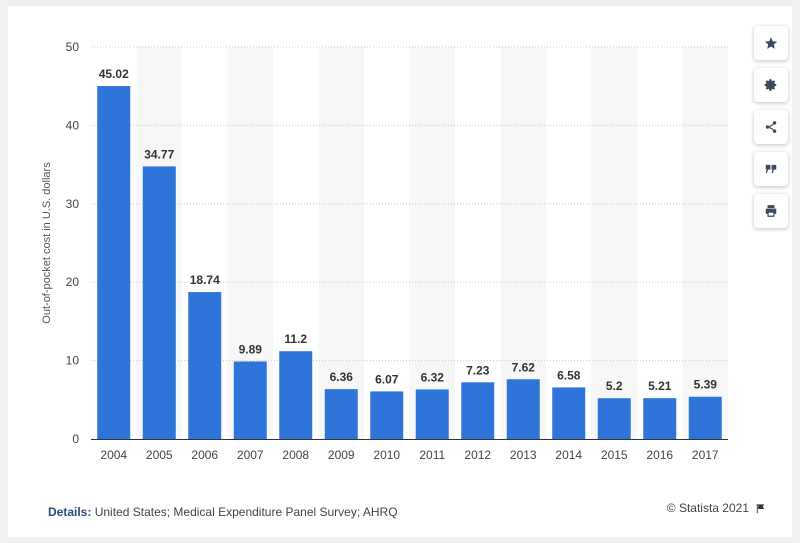  What do you see at coordinates (113, 455) in the screenshot?
I see `x-tick-label: 2004` at bounding box center [113, 455].